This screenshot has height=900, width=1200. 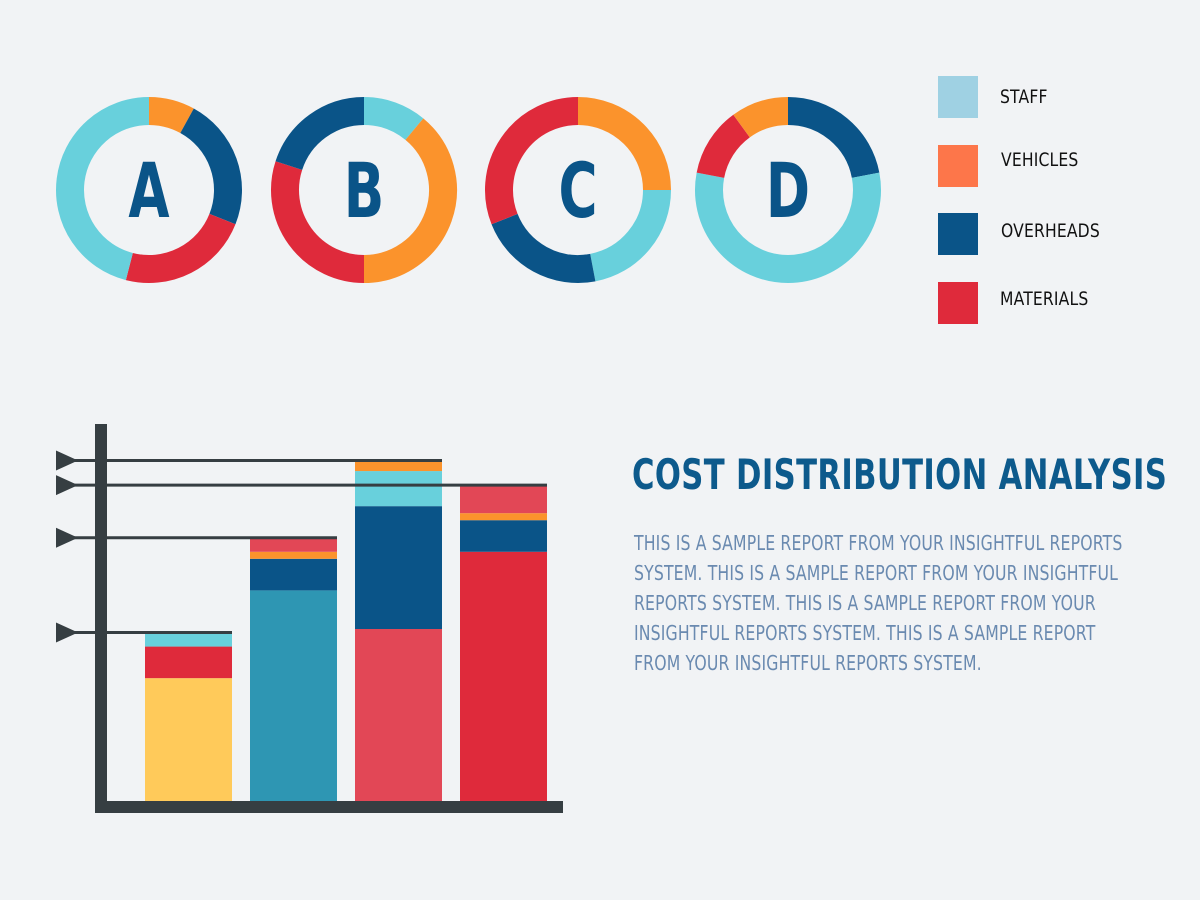 I want to click on y-axis, so click(x=101, y=618).